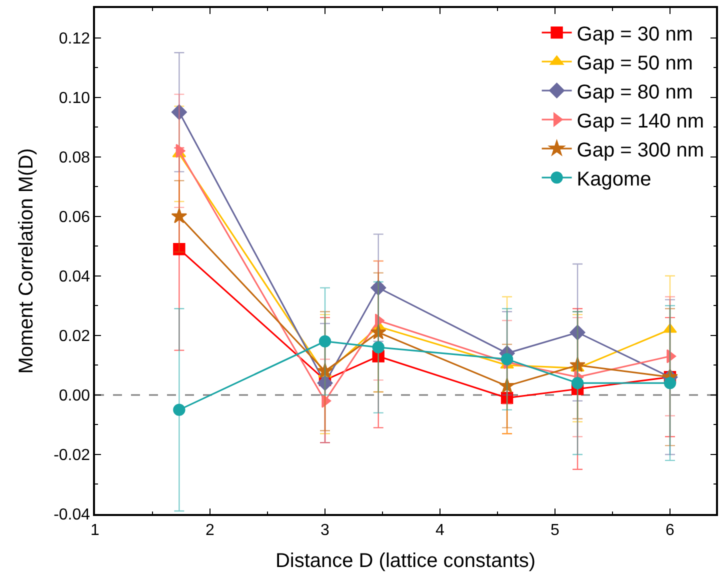 This screenshot has width=722, height=584. I want to click on x-tick-label: 5, so click(555, 530).